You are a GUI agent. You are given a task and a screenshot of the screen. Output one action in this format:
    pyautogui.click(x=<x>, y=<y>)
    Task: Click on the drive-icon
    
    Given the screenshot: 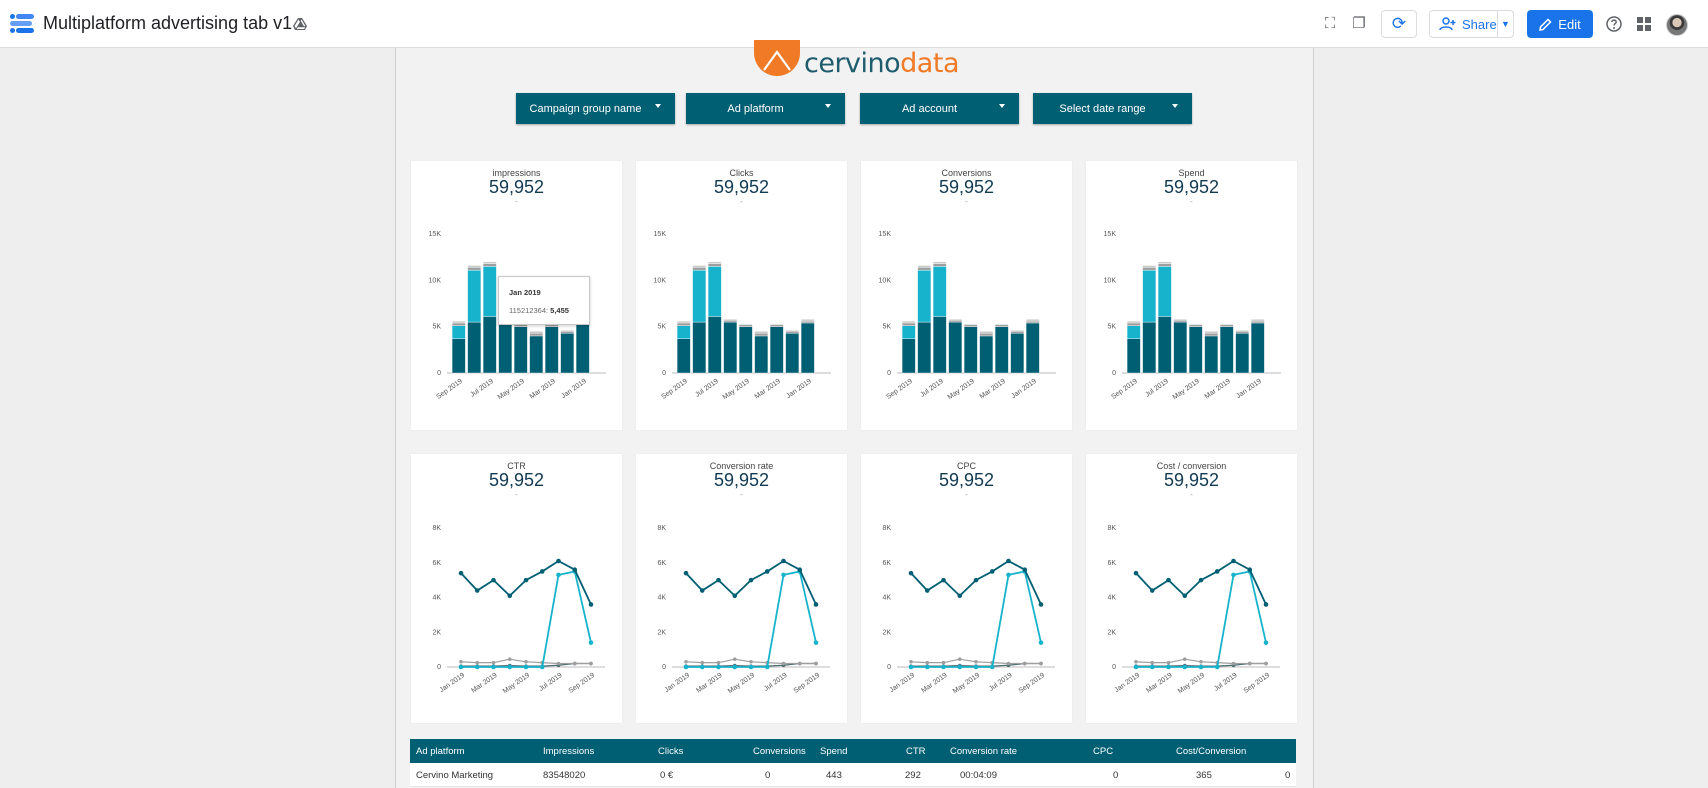 What is the action you would take?
    pyautogui.click(x=300, y=24)
    